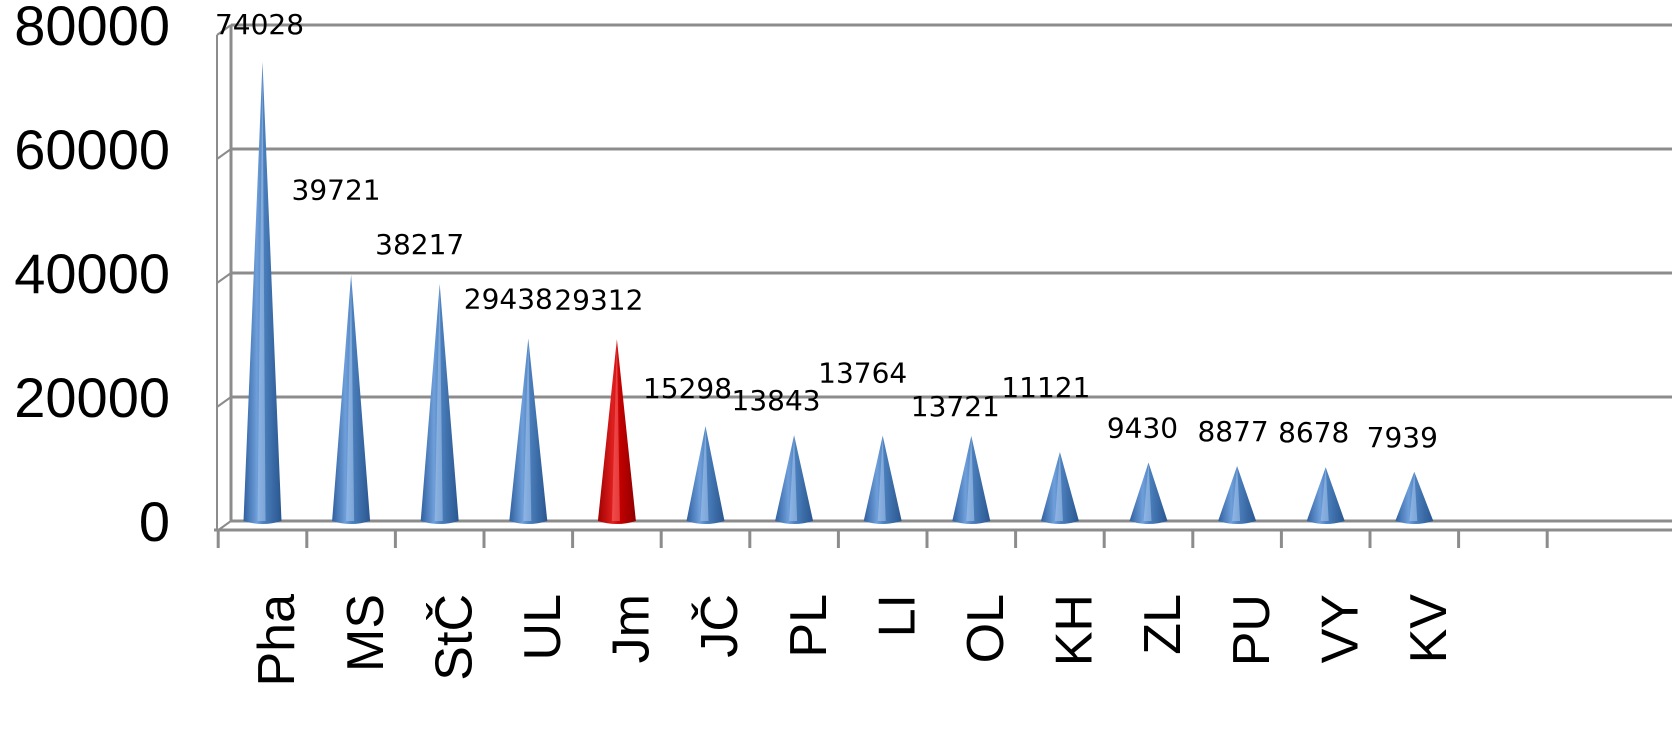 The width and height of the screenshot is (1672, 731). I want to click on y-axis-ticks: 0 20000 40000 60000 80000, so click(92, 276).